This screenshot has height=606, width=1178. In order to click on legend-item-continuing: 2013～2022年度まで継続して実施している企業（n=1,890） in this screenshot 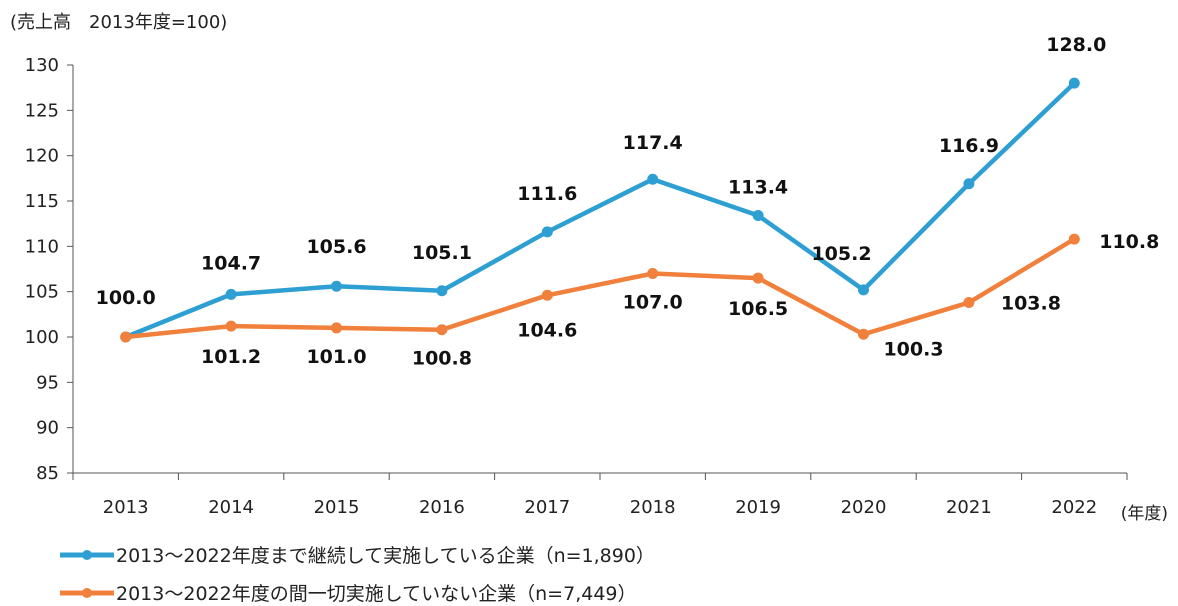, I will do `click(357, 554)`.